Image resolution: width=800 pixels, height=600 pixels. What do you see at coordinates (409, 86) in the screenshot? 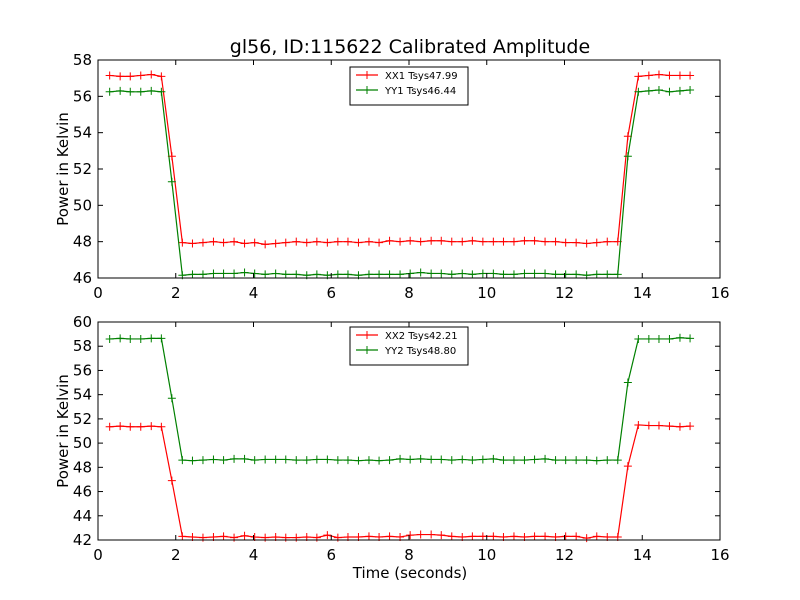
I see `legend-box` at bounding box center [409, 86].